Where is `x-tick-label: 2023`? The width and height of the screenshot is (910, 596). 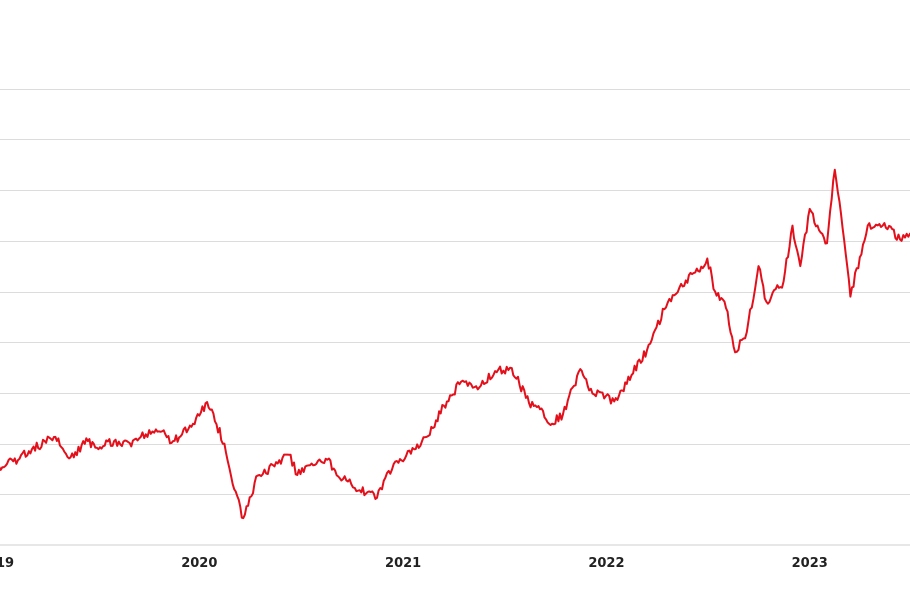
x-tick-label: 2023 is located at coordinates (810, 563).